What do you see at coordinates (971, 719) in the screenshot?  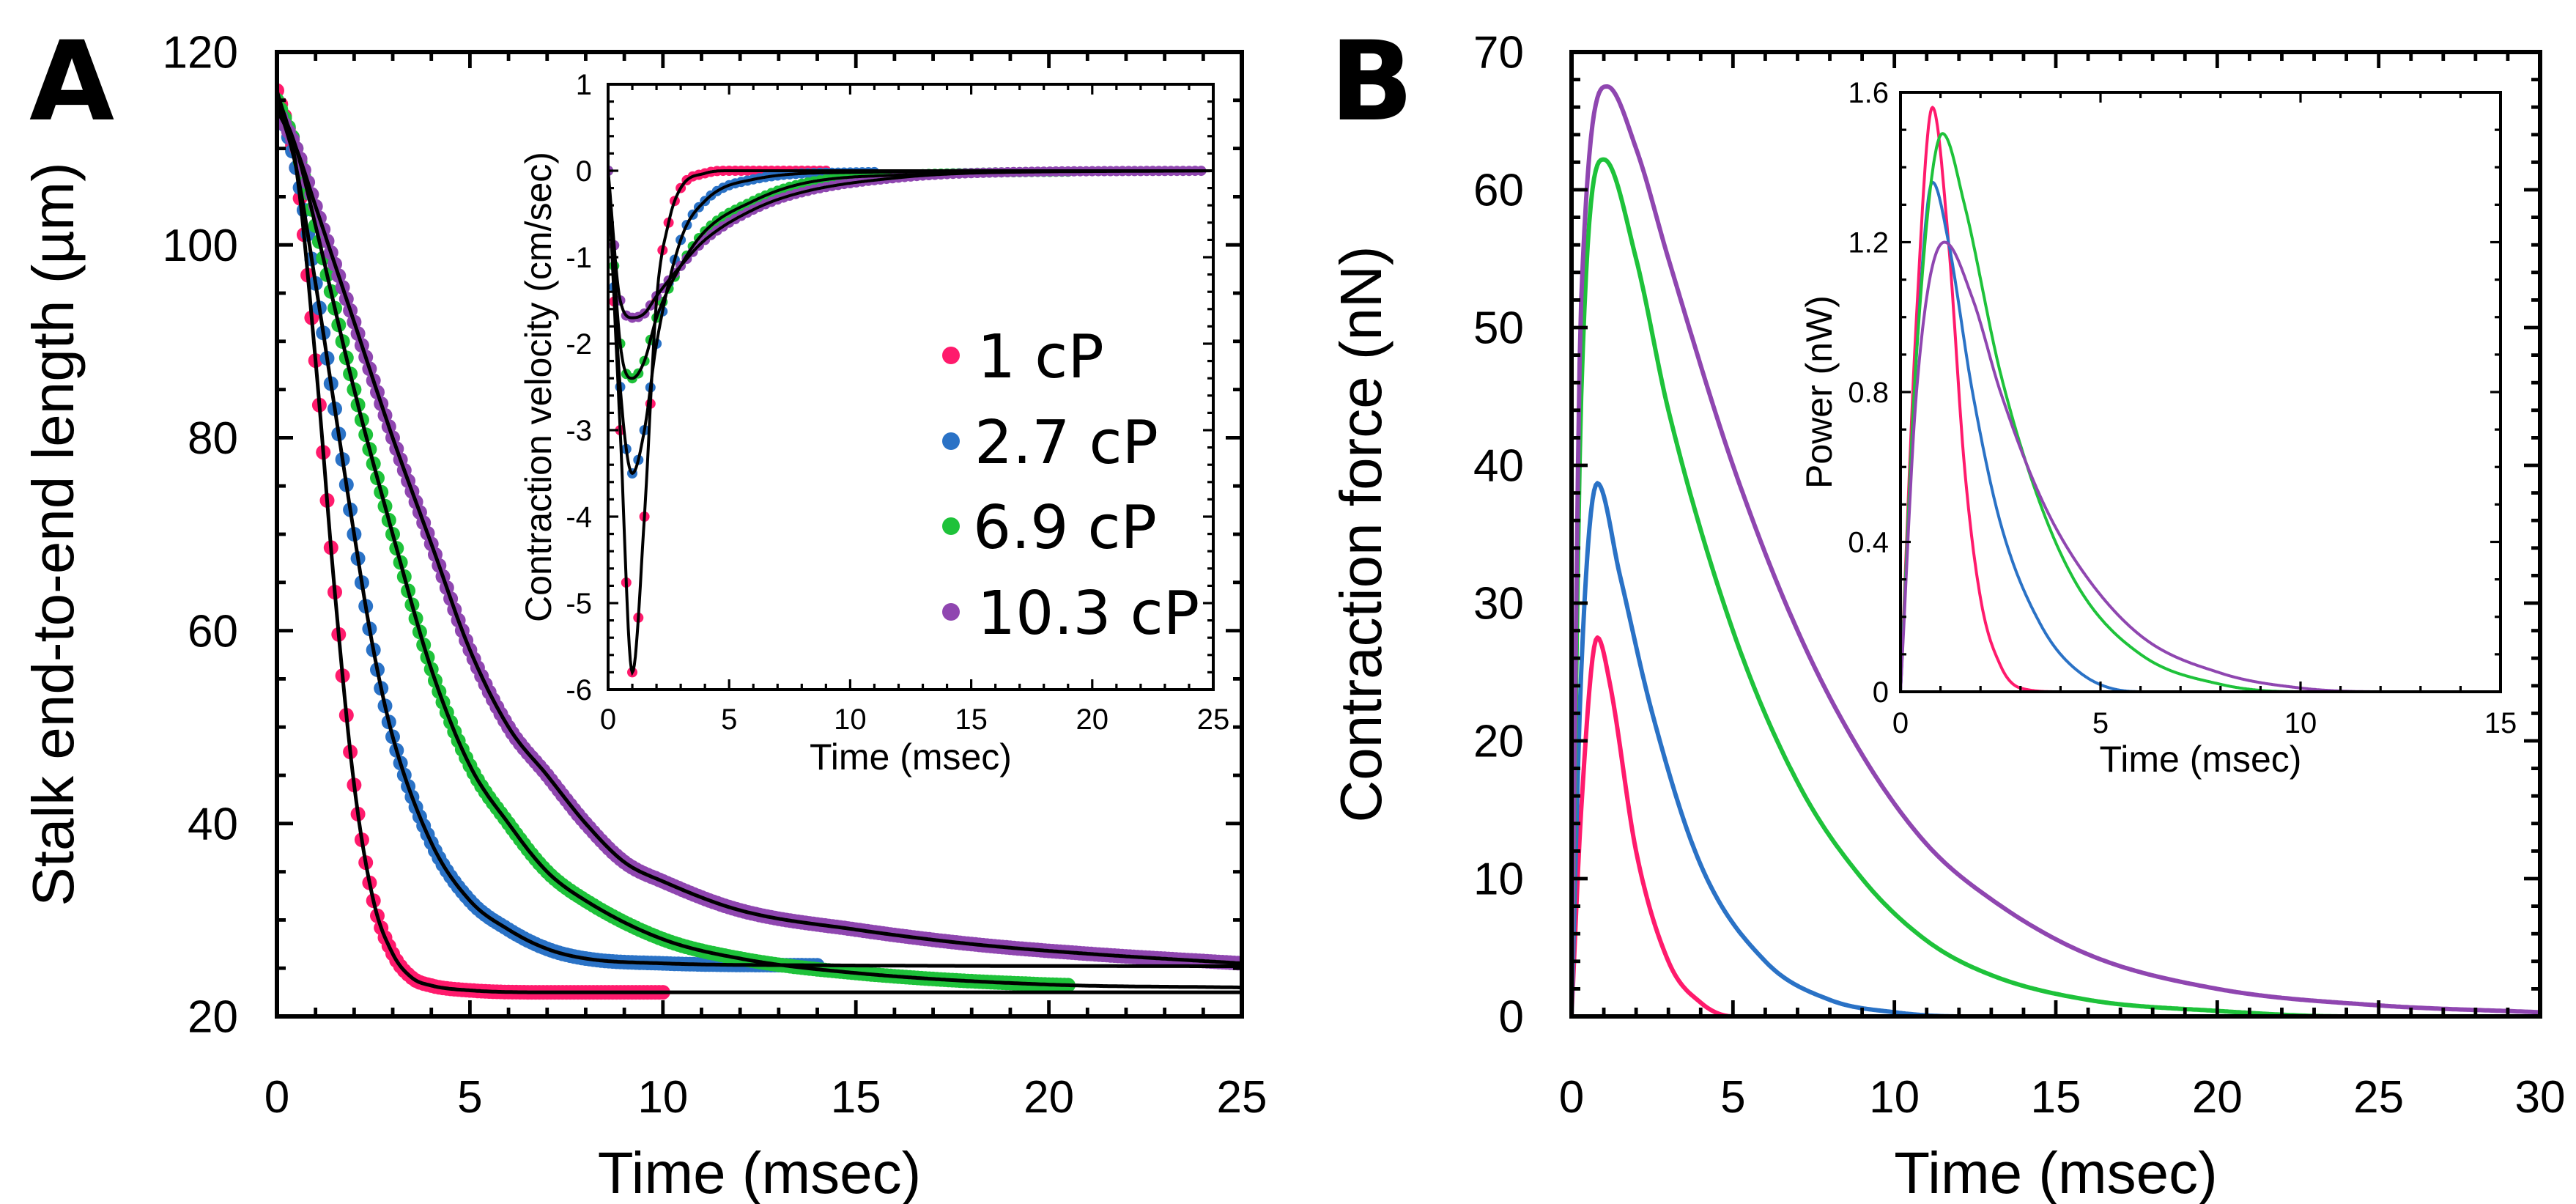 I see `panel-a-inset-x-tick-label: 15` at bounding box center [971, 719].